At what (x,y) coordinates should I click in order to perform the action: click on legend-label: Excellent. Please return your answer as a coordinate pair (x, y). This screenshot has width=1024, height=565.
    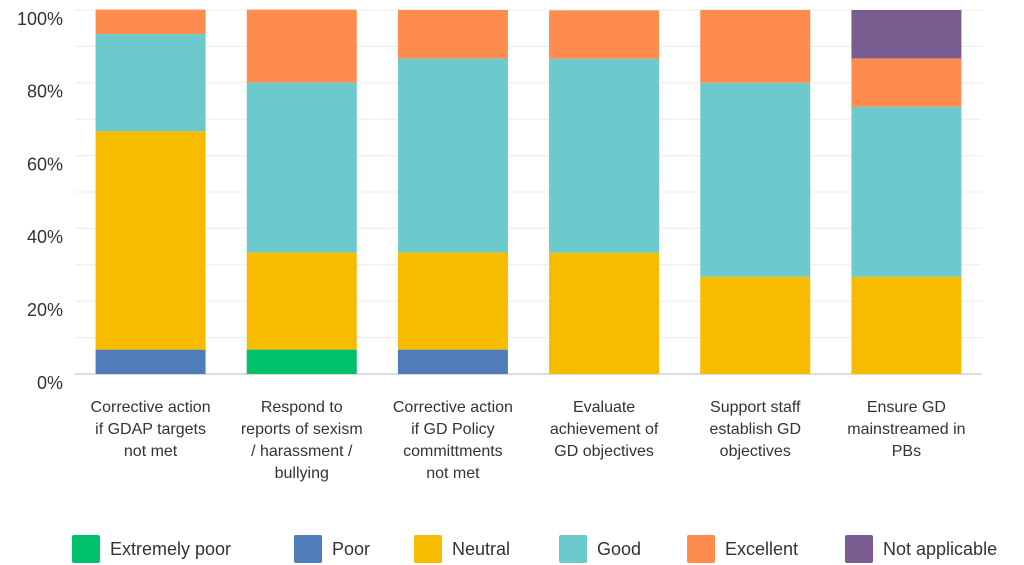
    Looking at the image, I should click on (761, 549).